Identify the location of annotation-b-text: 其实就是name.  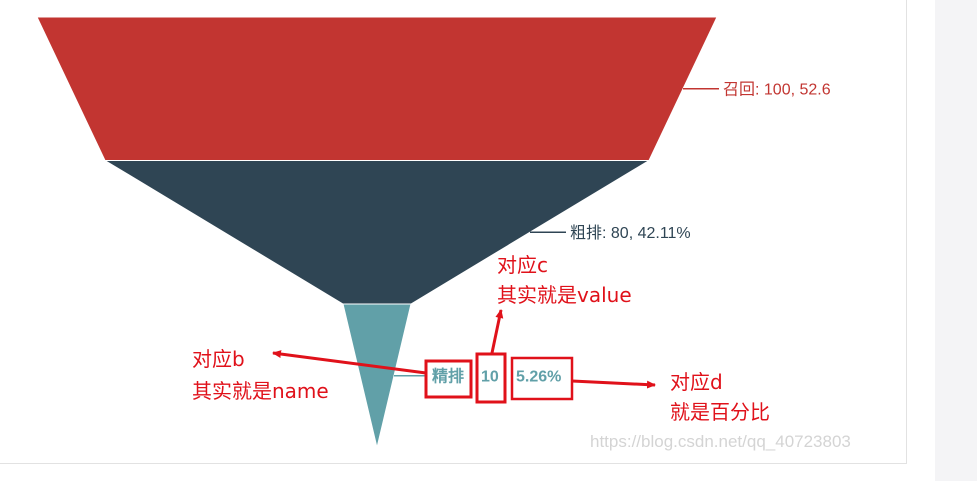
(260, 391).